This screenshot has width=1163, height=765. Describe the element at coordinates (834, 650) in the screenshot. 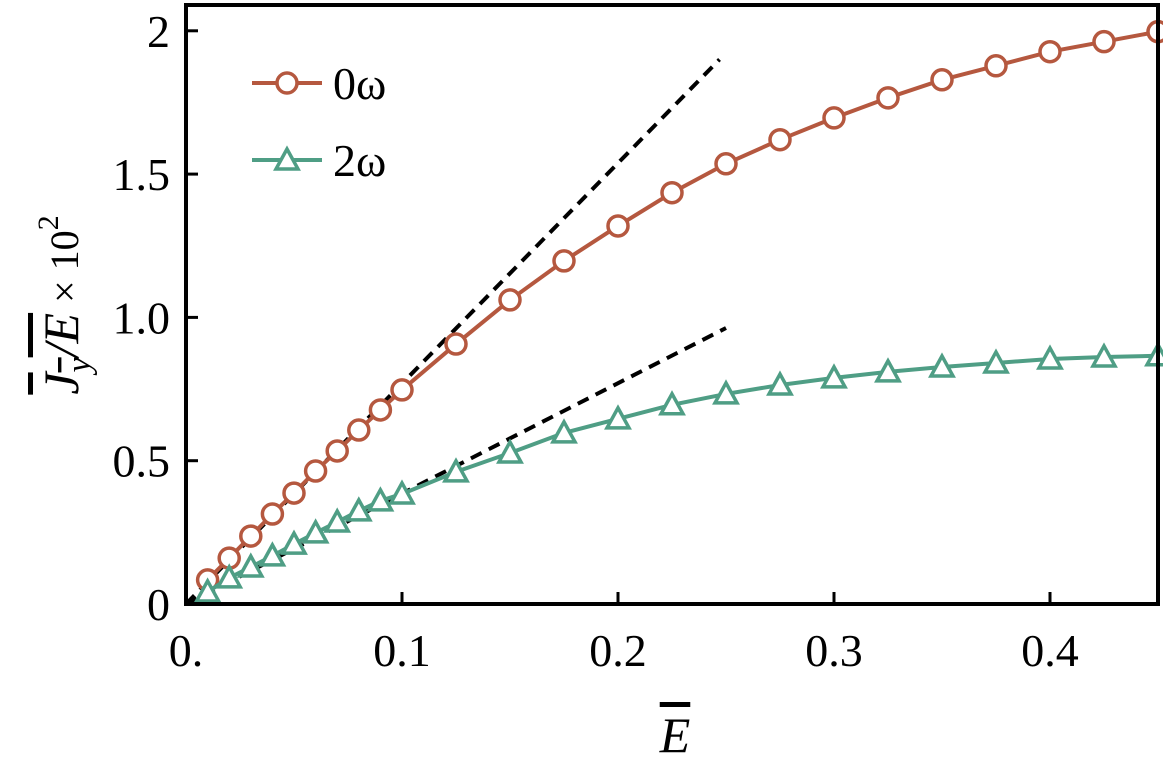

I see `x-tick-label: 0.3` at that location.